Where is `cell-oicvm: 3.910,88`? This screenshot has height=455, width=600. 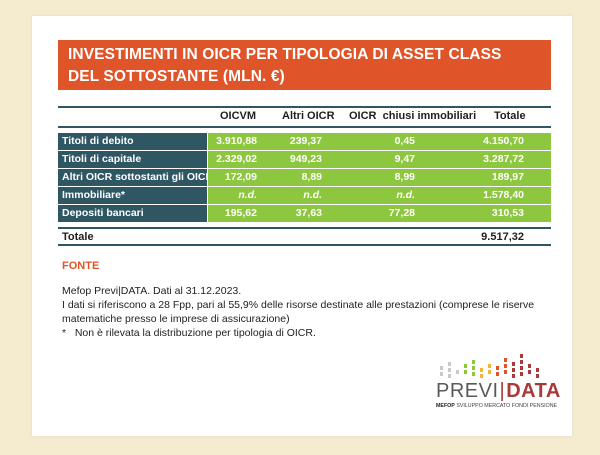 cell-oicvm: 3.910,88 is located at coordinates (236, 141).